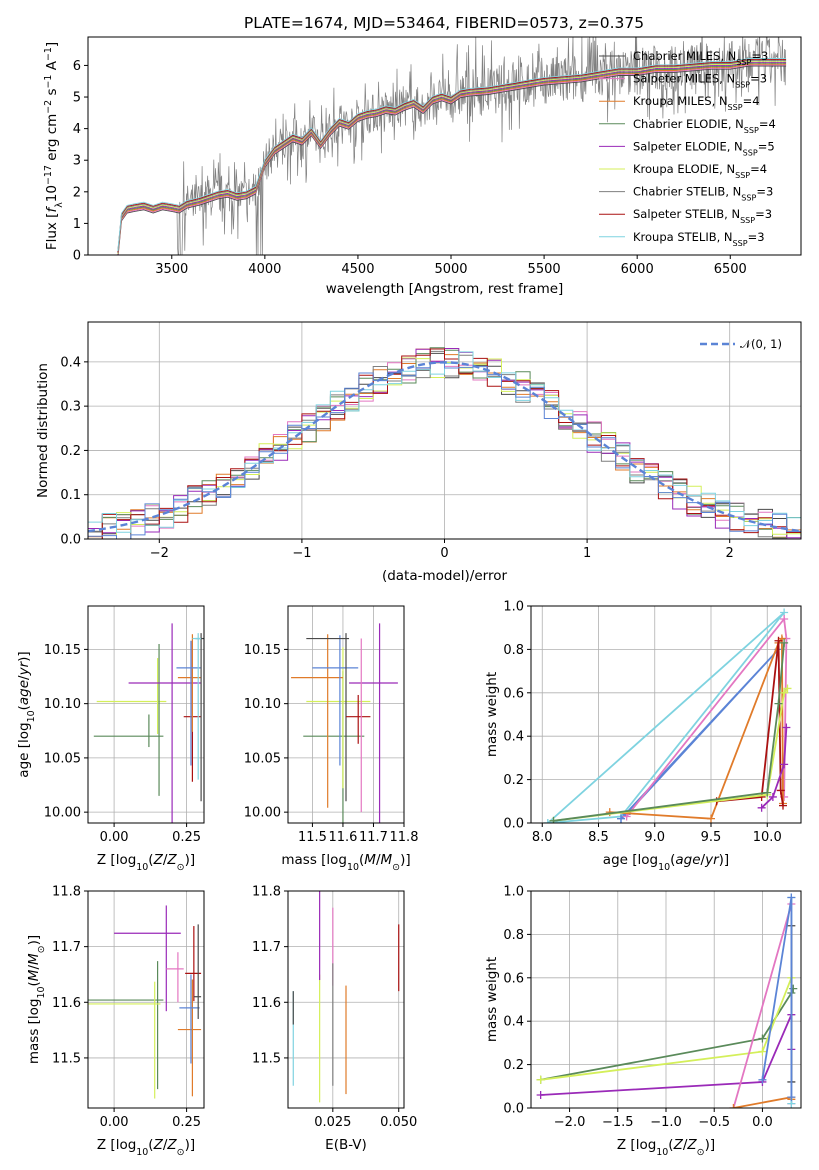  I want to click on x-tick-label: 11.6, so click(342, 837).